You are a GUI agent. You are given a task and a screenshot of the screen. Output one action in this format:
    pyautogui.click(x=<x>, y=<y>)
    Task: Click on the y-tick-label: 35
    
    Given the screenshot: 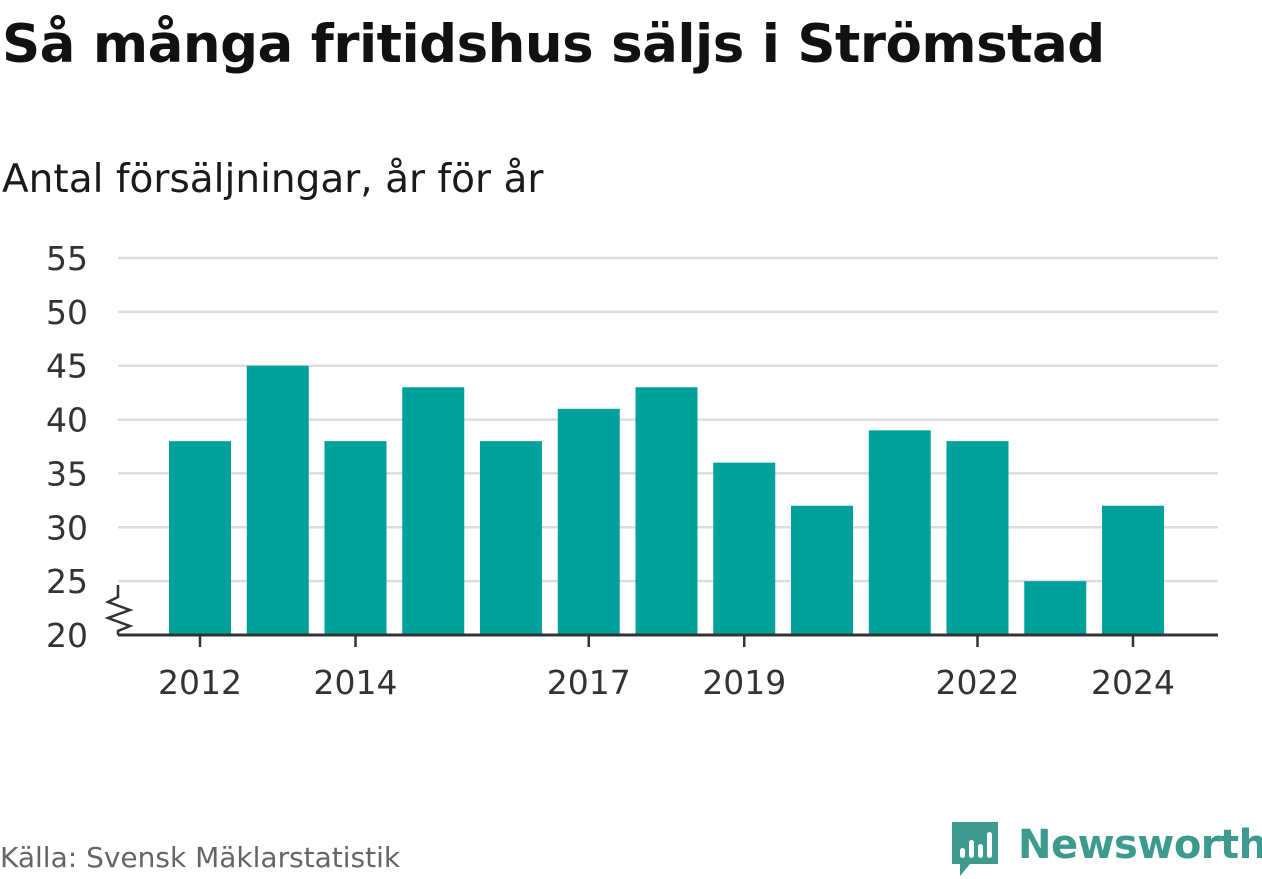 What is the action you would take?
    pyautogui.click(x=67, y=473)
    